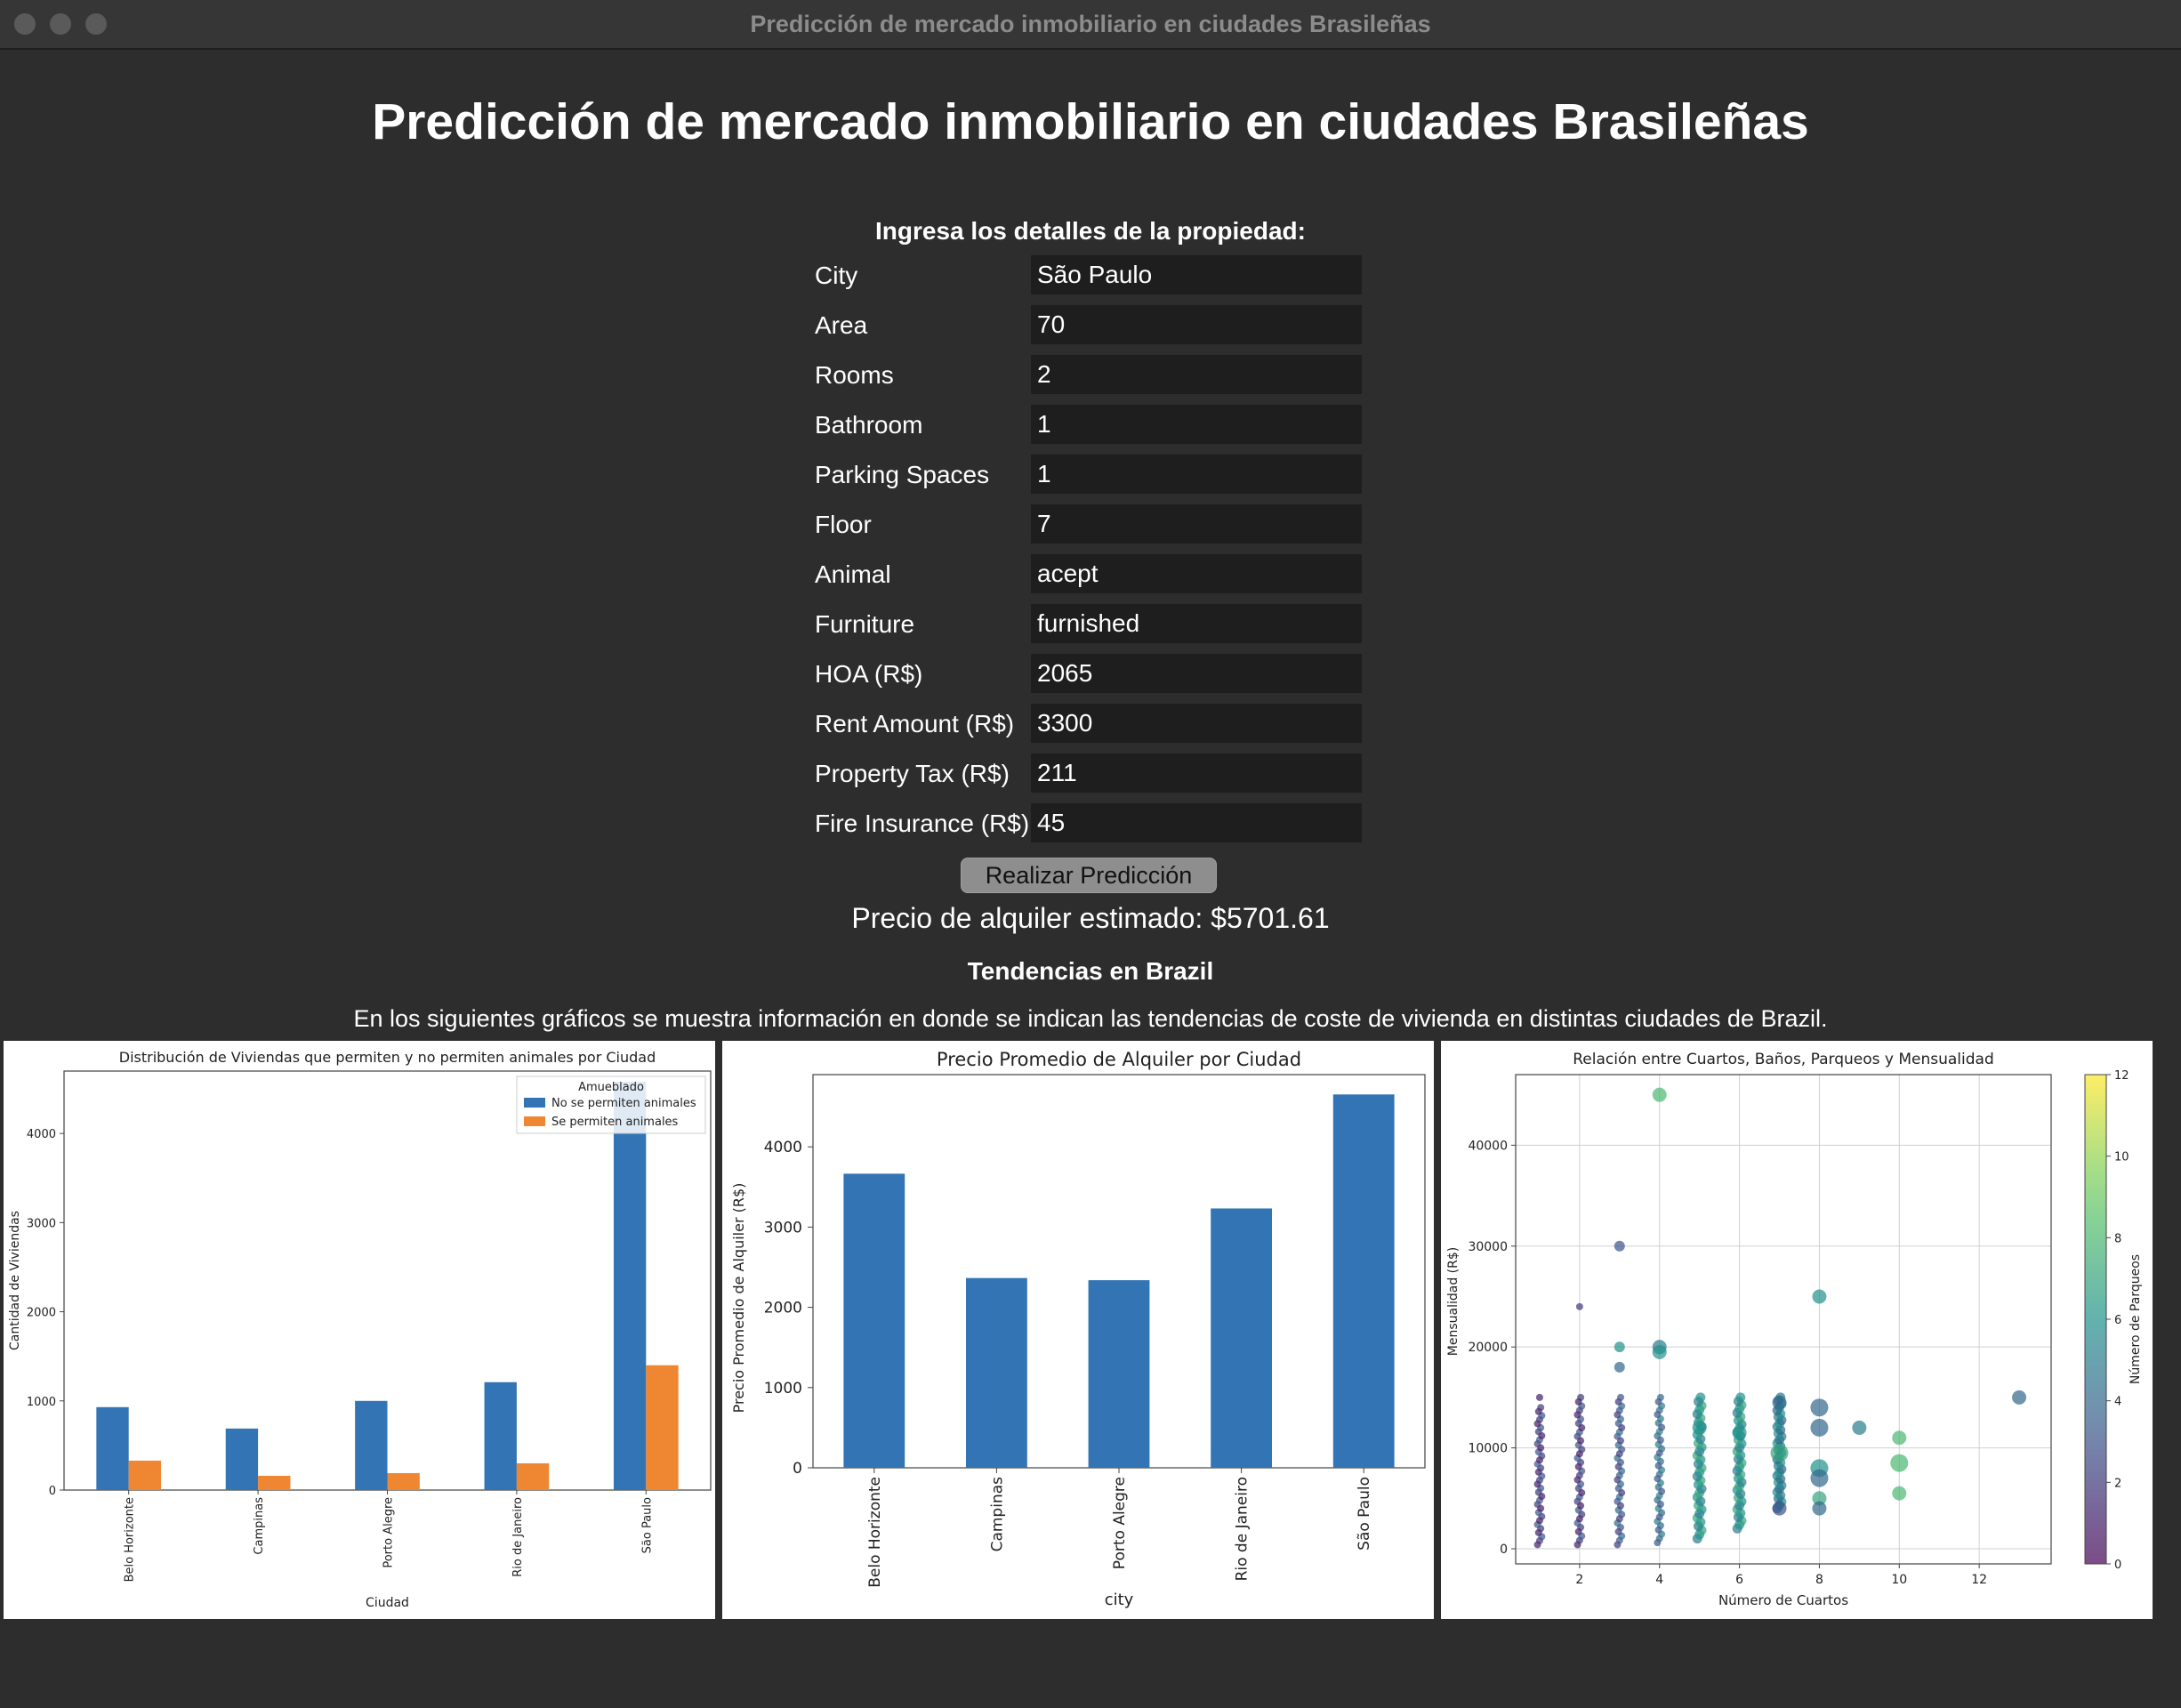  Describe the element at coordinates (2117, 1565) in the screenshot. I see `colorbar-tick-label: 0` at that location.